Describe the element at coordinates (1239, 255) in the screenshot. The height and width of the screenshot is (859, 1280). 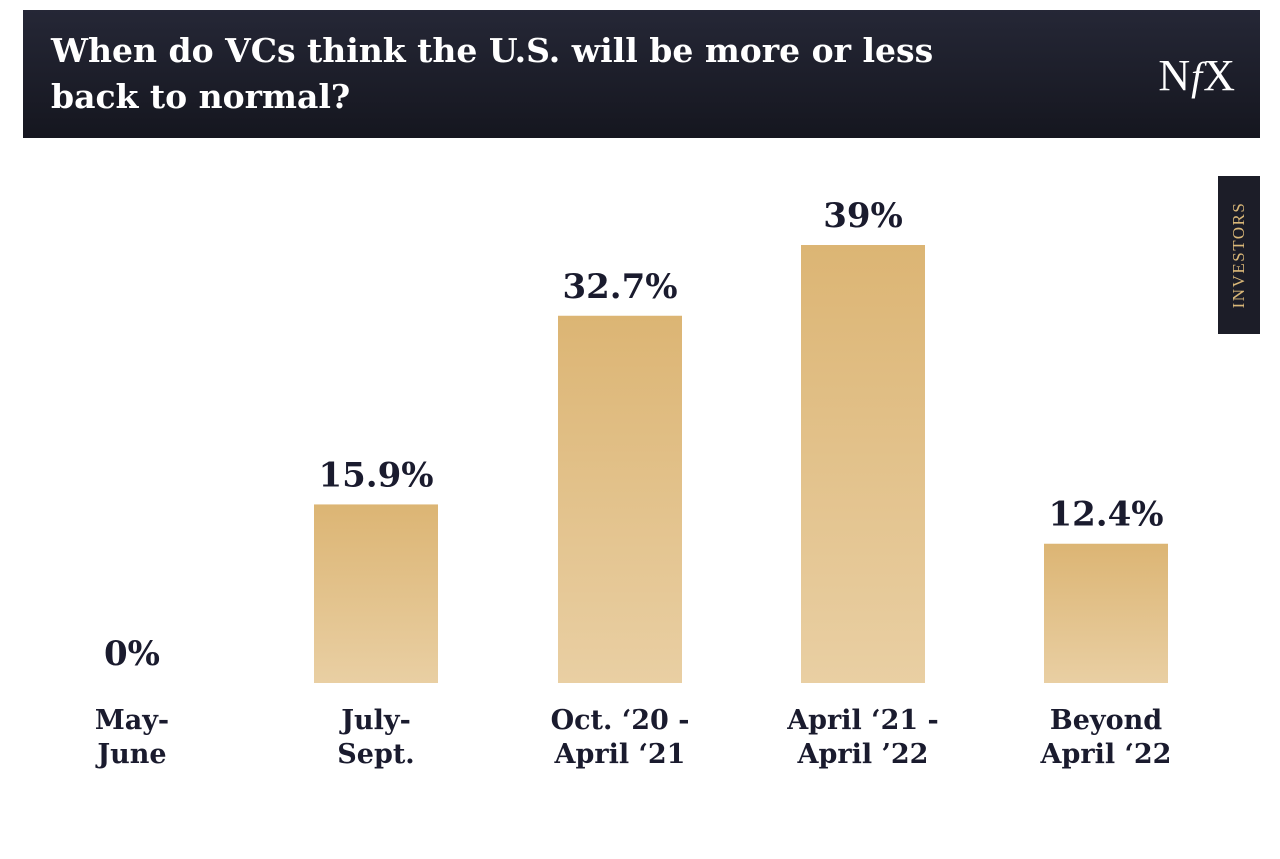
I see `investors-tab: INVESTORS` at that location.